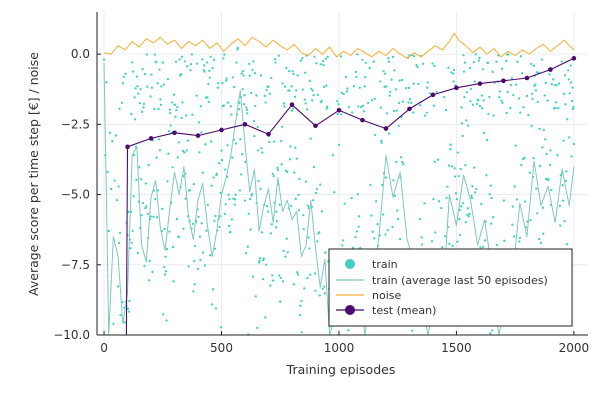 The width and height of the screenshot is (600, 400). I want to click on legend-train-label: train, so click(385, 264).